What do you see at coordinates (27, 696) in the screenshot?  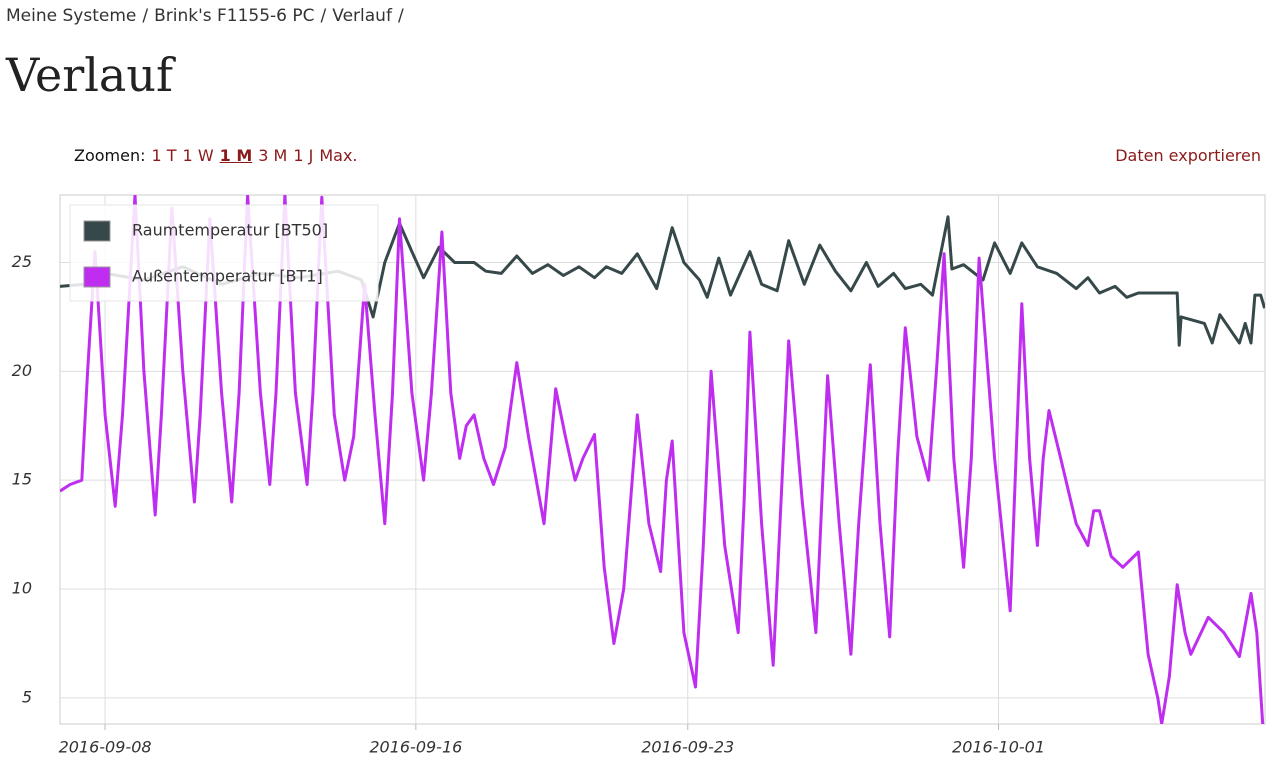 I see `y-tick-label: 5` at bounding box center [27, 696].